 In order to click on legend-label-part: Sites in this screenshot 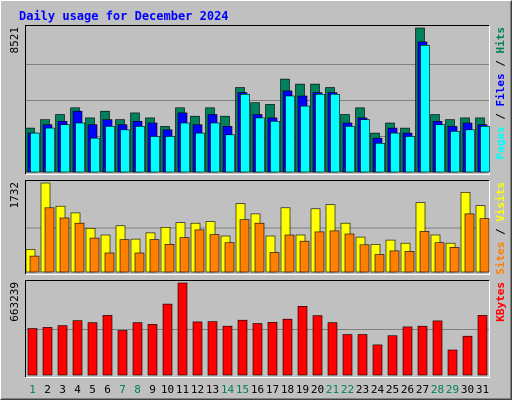, I will do `click(500, 258)`.